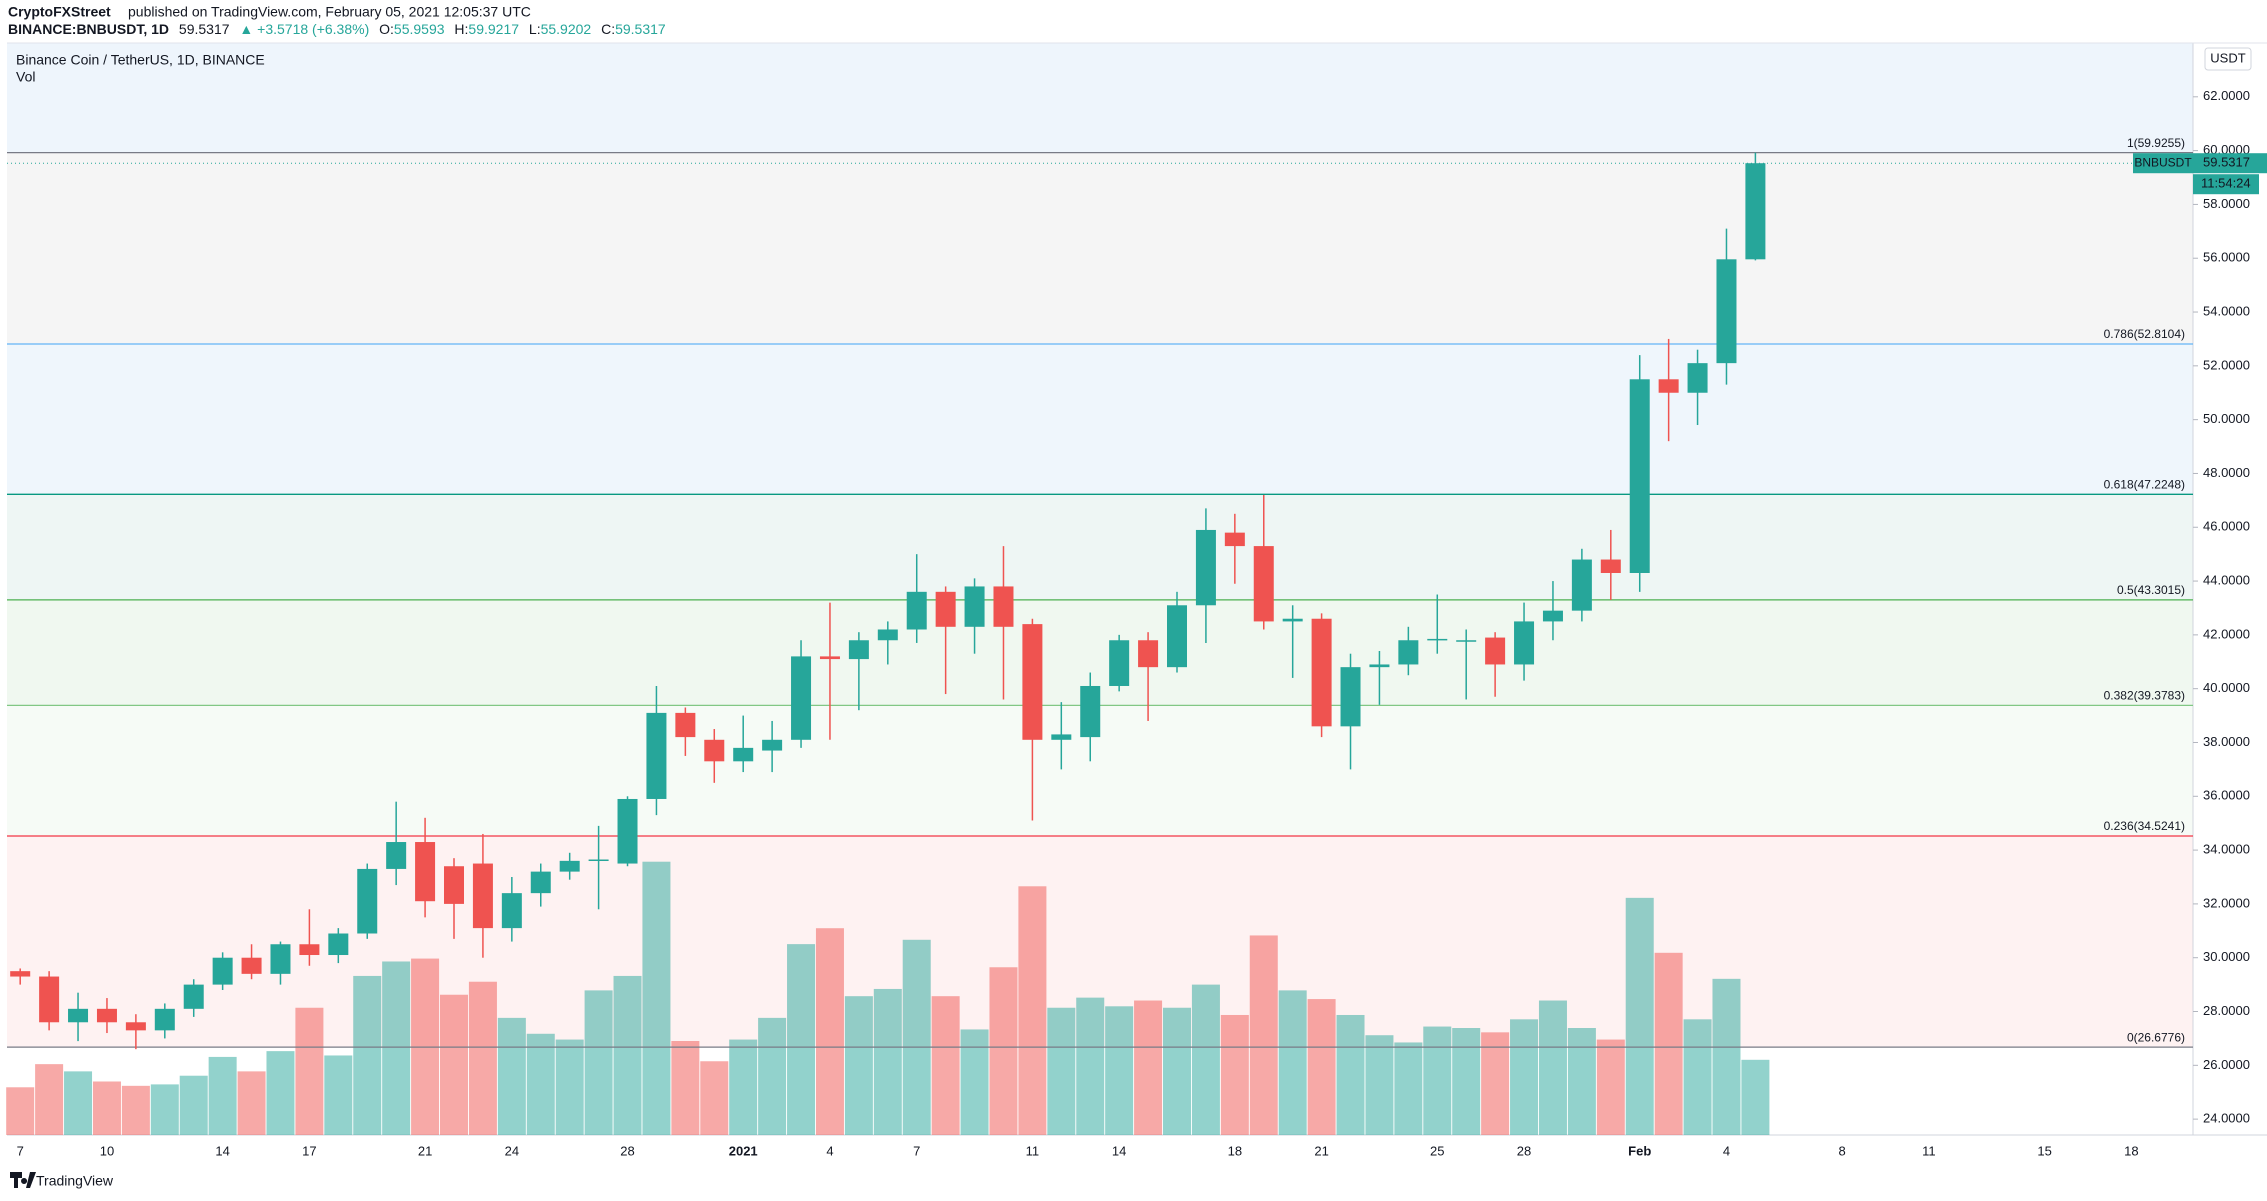 This screenshot has height=1201, width=2267. What do you see at coordinates (2226, 203) in the screenshot?
I see `y-tick-label: 58.0000` at bounding box center [2226, 203].